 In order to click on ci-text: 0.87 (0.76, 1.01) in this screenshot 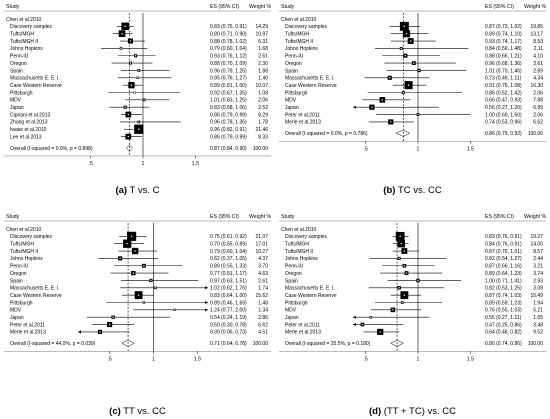, I will do `click(503, 252)`.